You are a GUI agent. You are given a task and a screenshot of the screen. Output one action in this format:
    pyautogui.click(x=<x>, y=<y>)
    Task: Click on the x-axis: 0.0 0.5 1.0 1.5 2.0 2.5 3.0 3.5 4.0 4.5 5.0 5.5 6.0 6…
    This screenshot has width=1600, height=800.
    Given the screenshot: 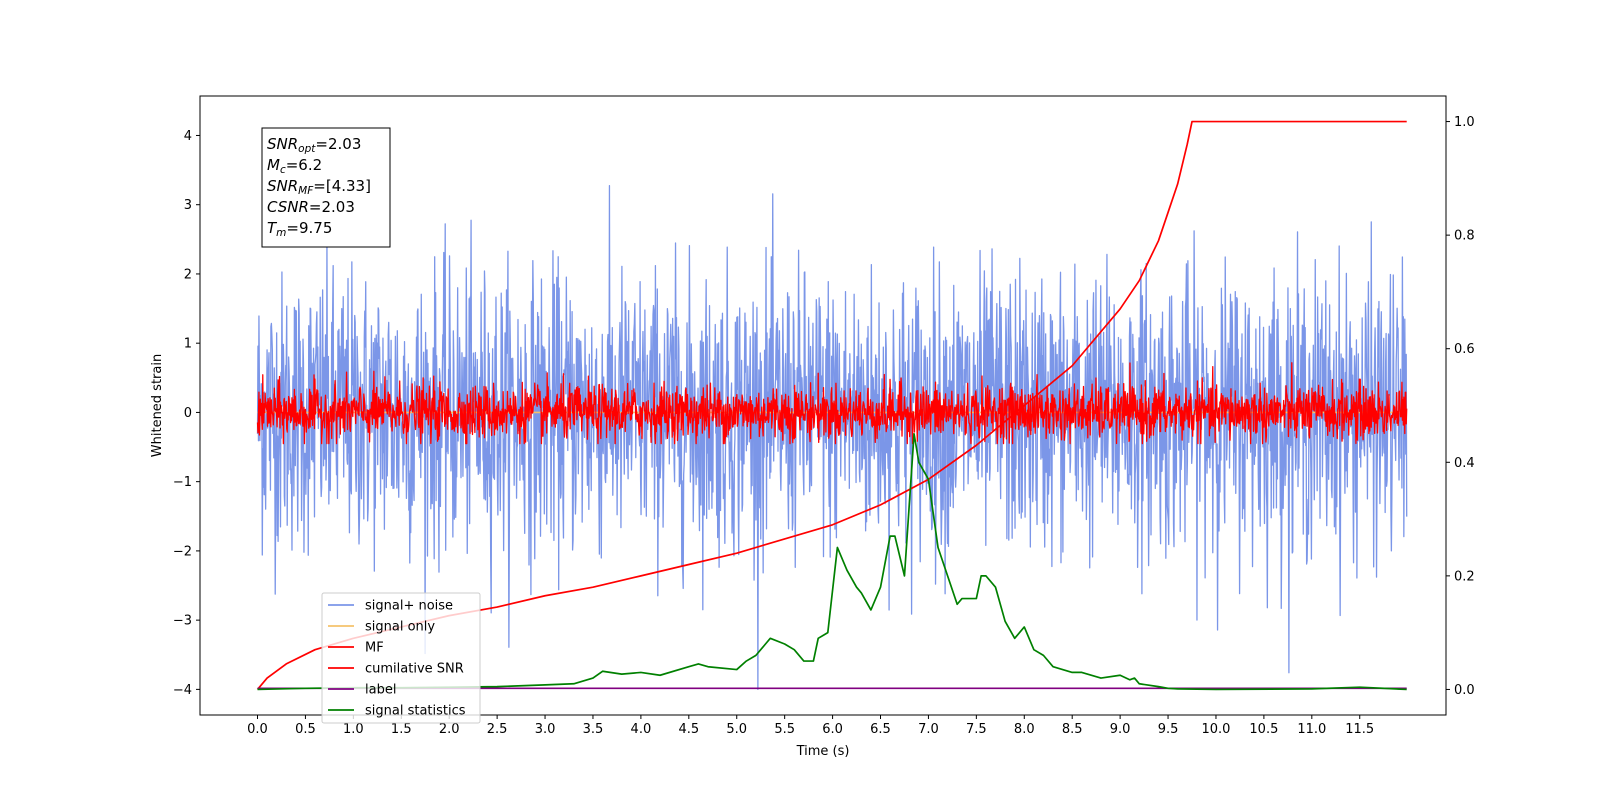 What is the action you would take?
    pyautogui.click(x=810, y=726)
    